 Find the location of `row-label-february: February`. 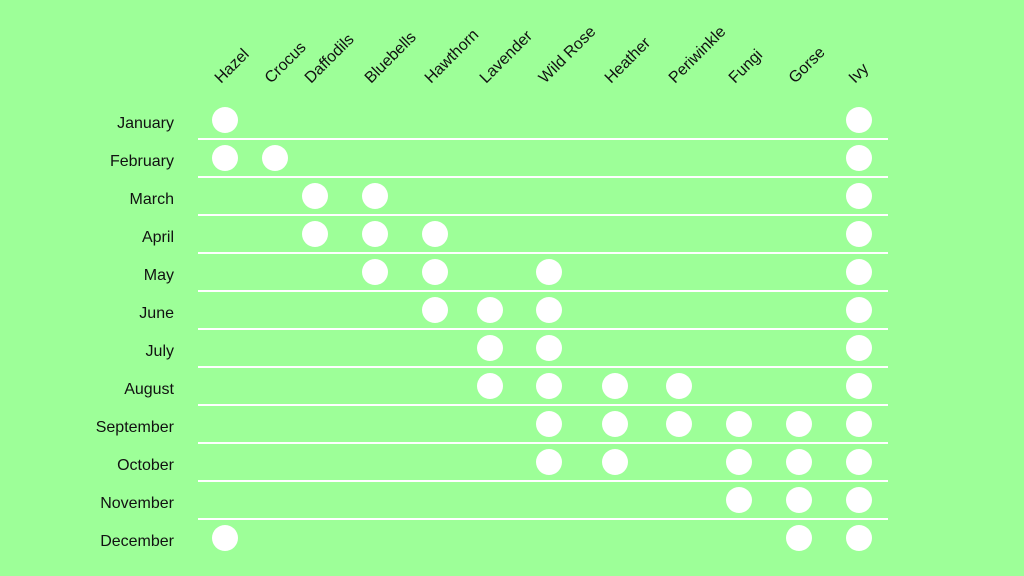

row-label-february: February is located at coordinates (142, 161).